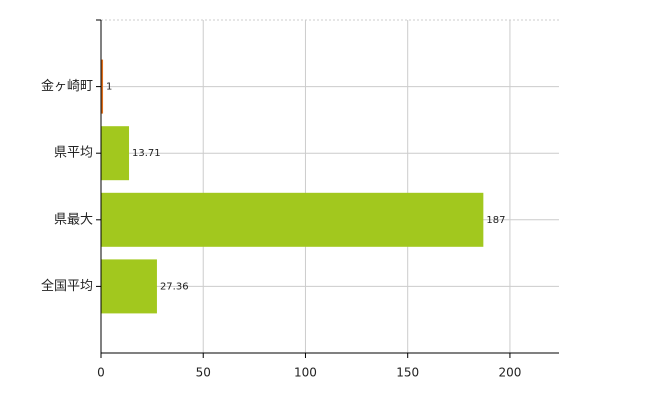 This screenshot has height=400, width=650. Describe the element at coordinates (174, 286) in the screenshot. I see `value-label: 27.36` at that location.